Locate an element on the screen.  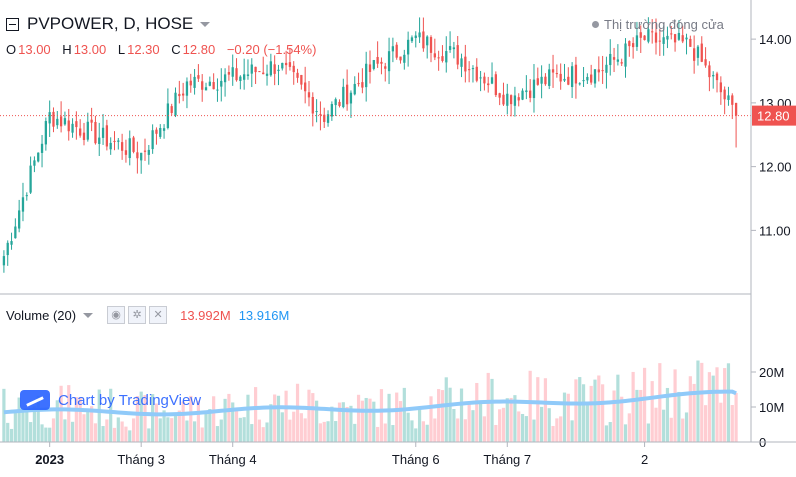
volume-legend: Volume (20) ◉ ✲ ✕ 13.992M 13.916M is located at coordinates (147, 315).